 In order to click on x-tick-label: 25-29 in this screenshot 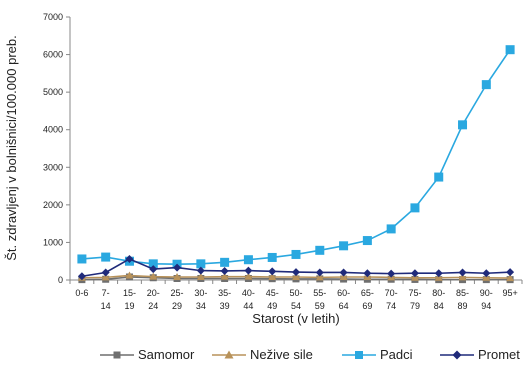, I will do `click(177, 299)`.